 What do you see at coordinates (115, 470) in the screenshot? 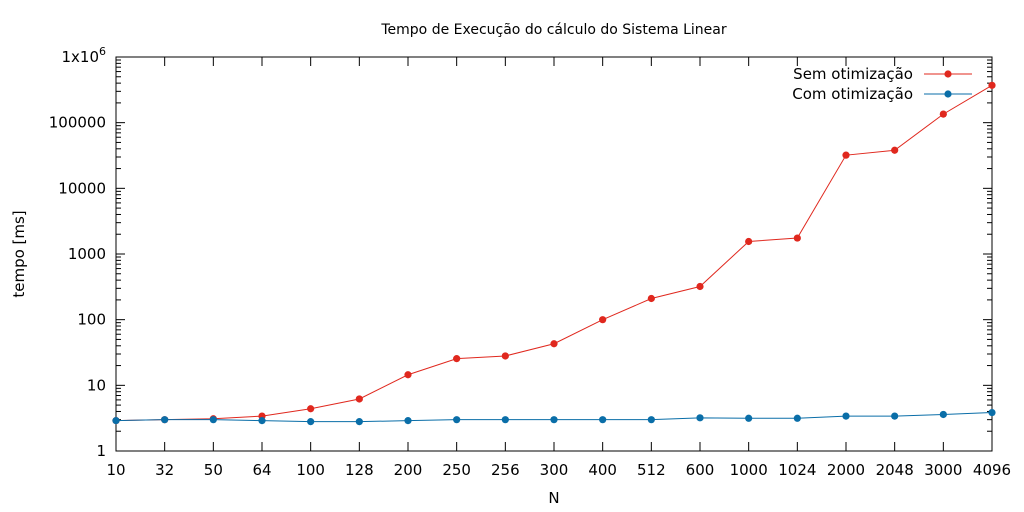
I see `x-tick-label: 10` at bounding box center [115, 470].